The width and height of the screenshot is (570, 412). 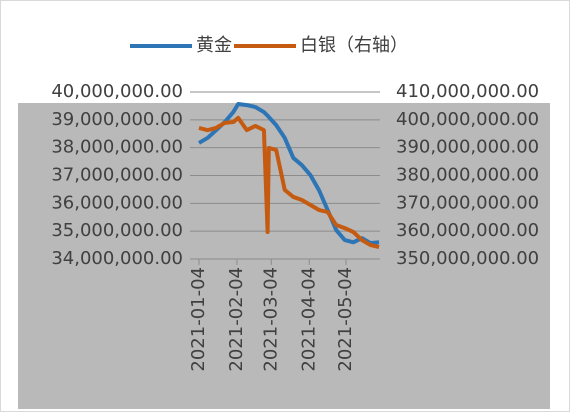 What do you see at coordinates (308, 319) in the screenshot?
I see `x-tick-label: 2021-04-04` at bounding box center [308, 319].